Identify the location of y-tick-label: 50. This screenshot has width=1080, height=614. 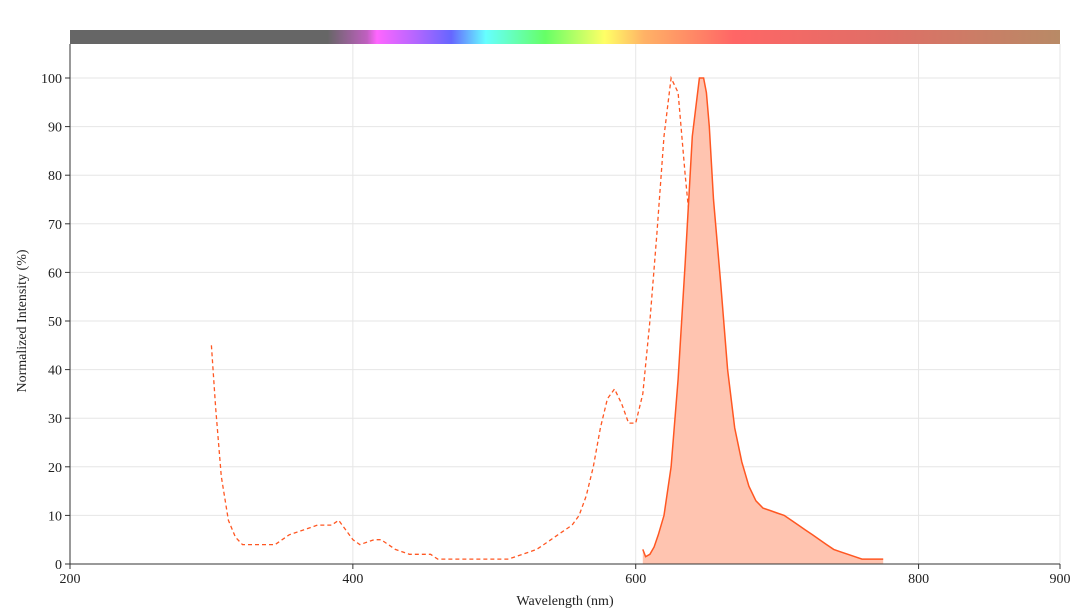
(55, 322).